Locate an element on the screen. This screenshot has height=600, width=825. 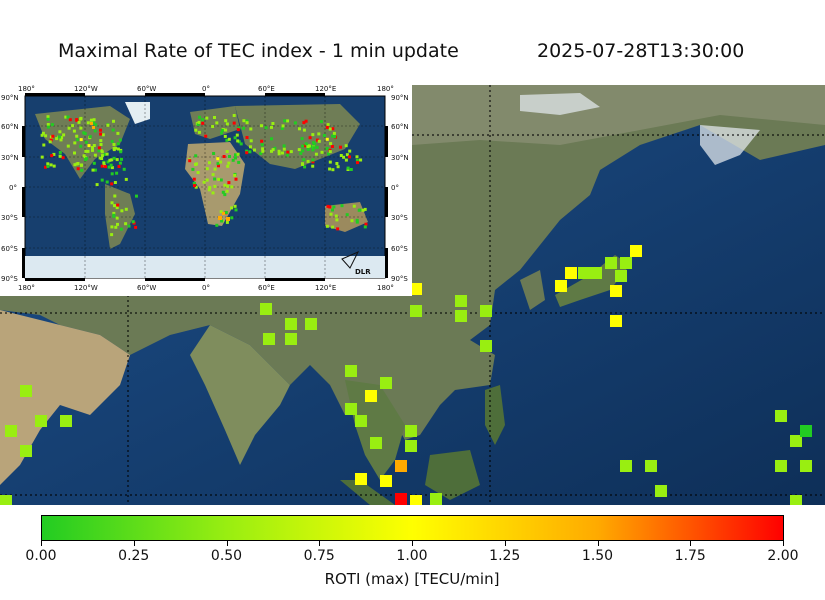
inset-greenland is located at coordinates (137, 113).